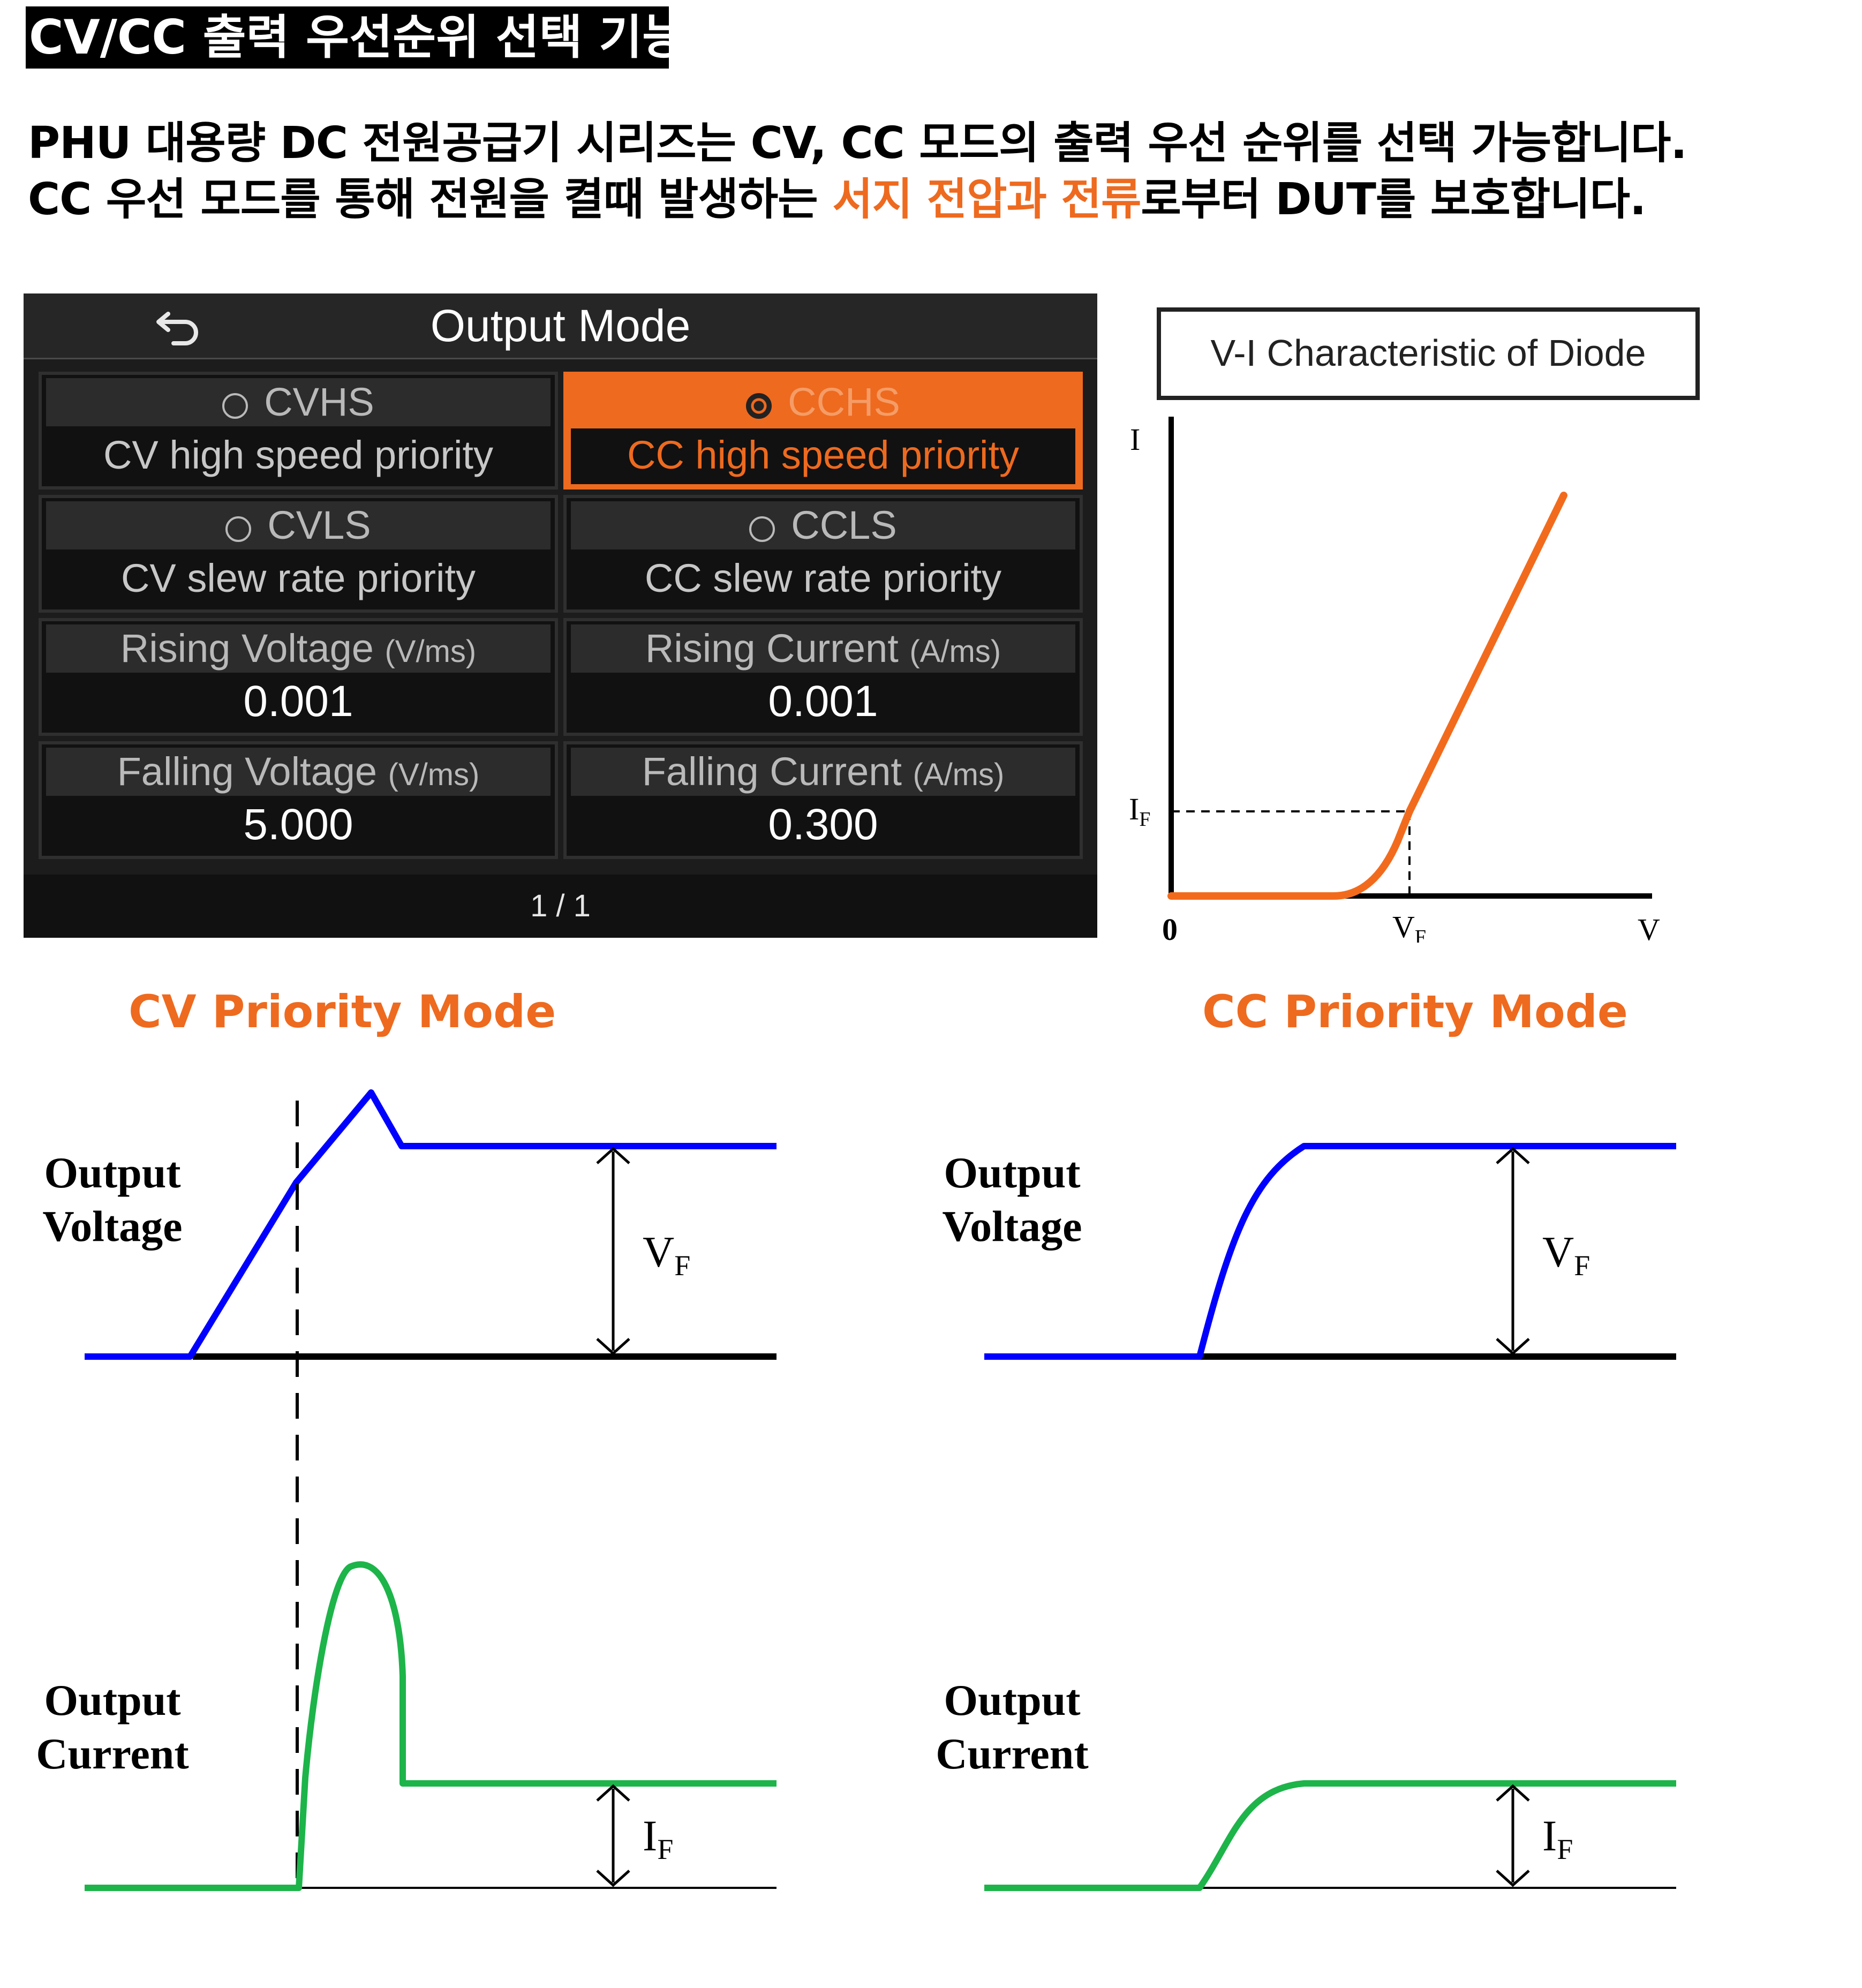 This screenshot has height=1988, width=1862. I want to click on cc-vf-arrowheads, so click(1513, 1251).